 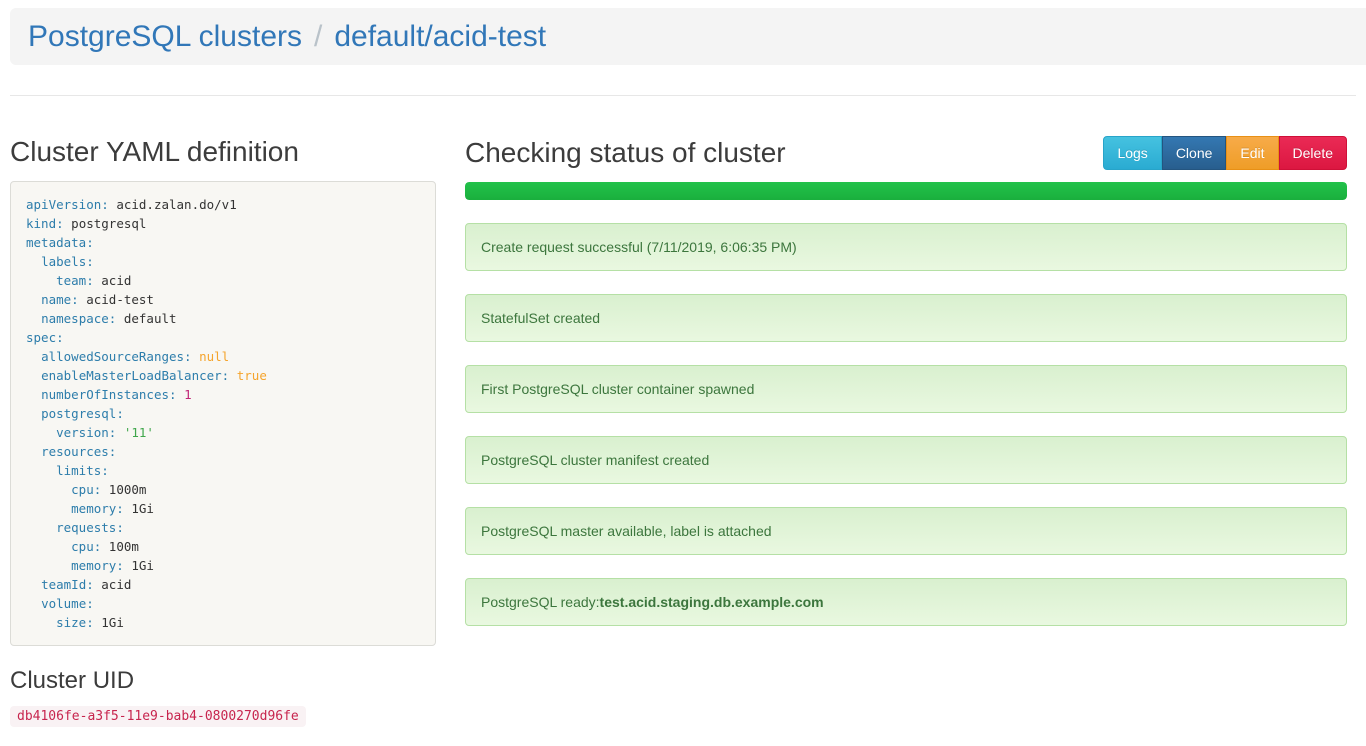 What do you see at coordinates (45, 337) in the screenshot?
I see `yaml-line: spec:` at bounding box center [45, 337].